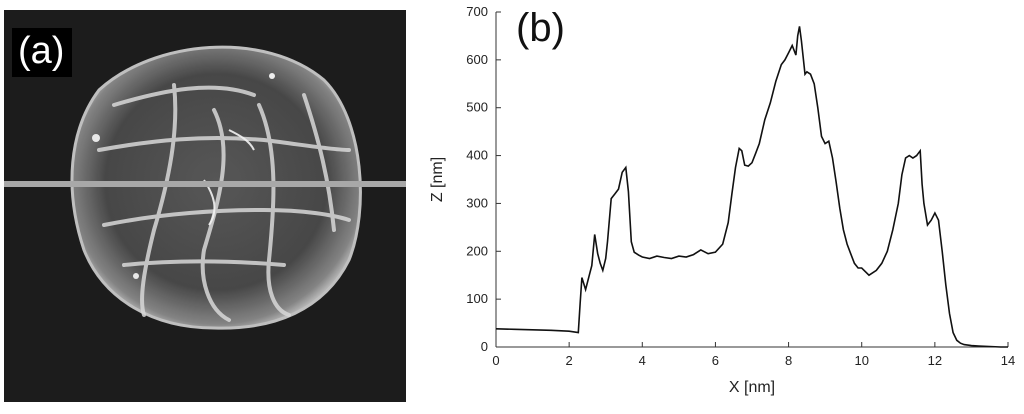 The height and width of the screenshot is (414, 1024). I want to click on x-tick-label: 14, so click(1008, 360).